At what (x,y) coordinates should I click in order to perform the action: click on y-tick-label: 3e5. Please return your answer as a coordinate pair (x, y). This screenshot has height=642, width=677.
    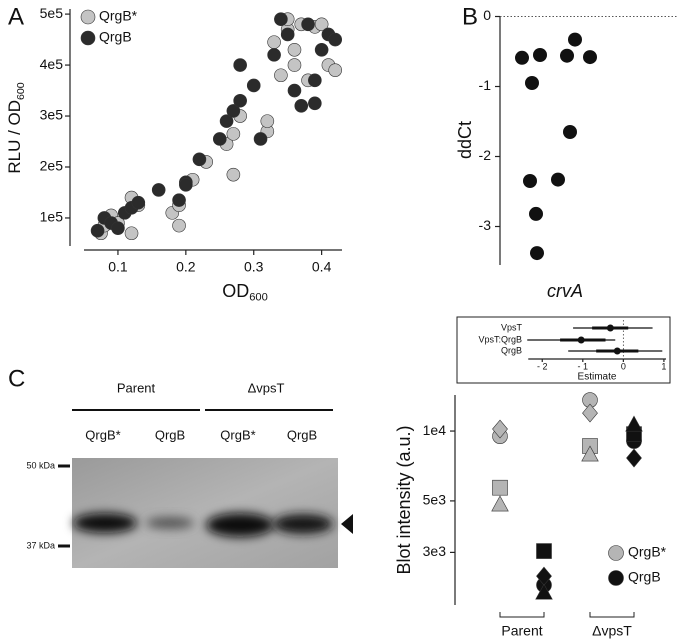
    Looking at the image, I should click on (52, 115).